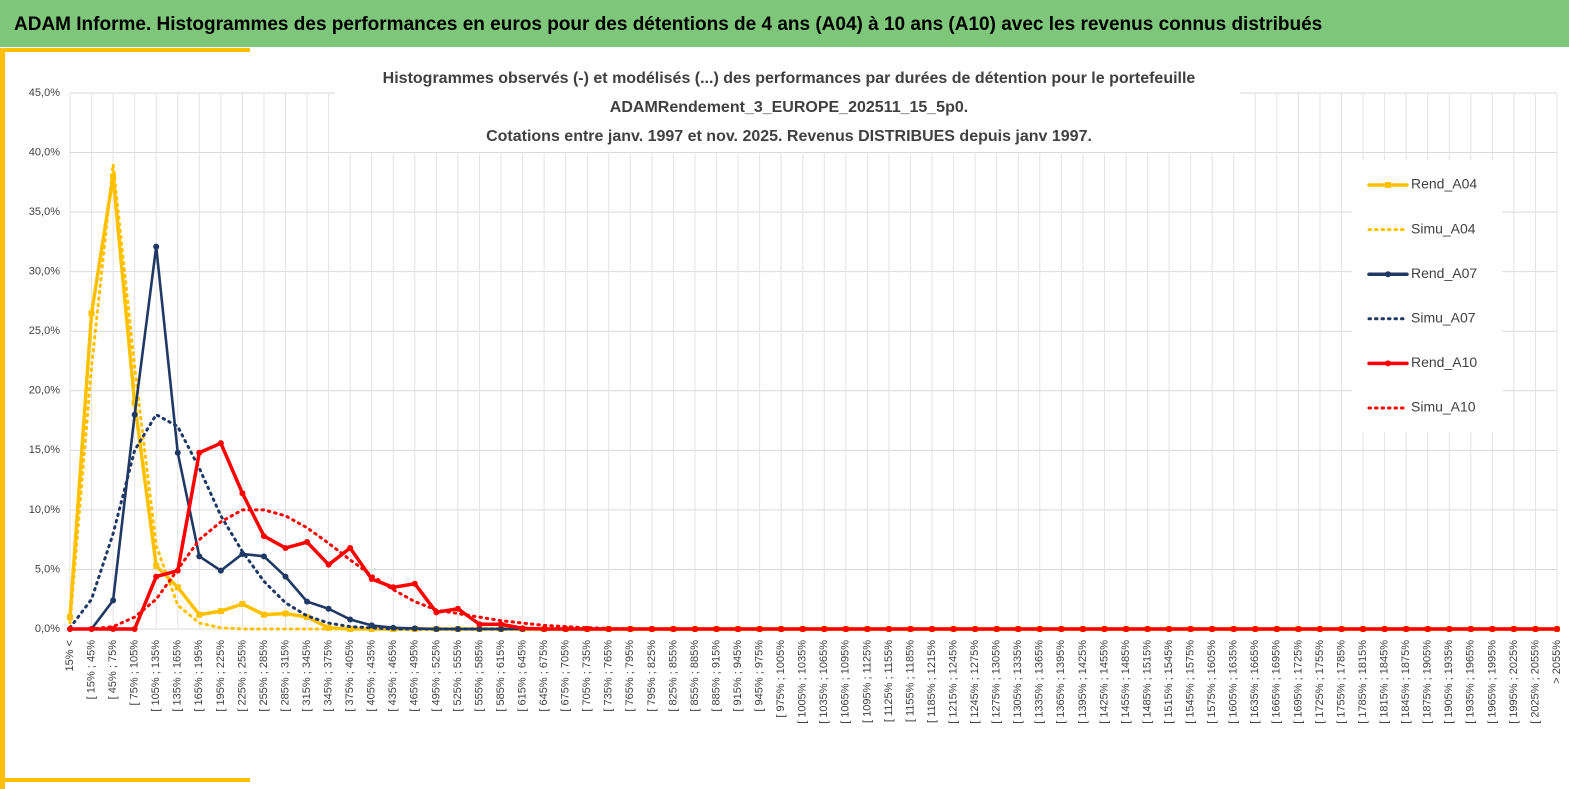  I want to click on legend-label: Rend_A04, so click(1444, 184).